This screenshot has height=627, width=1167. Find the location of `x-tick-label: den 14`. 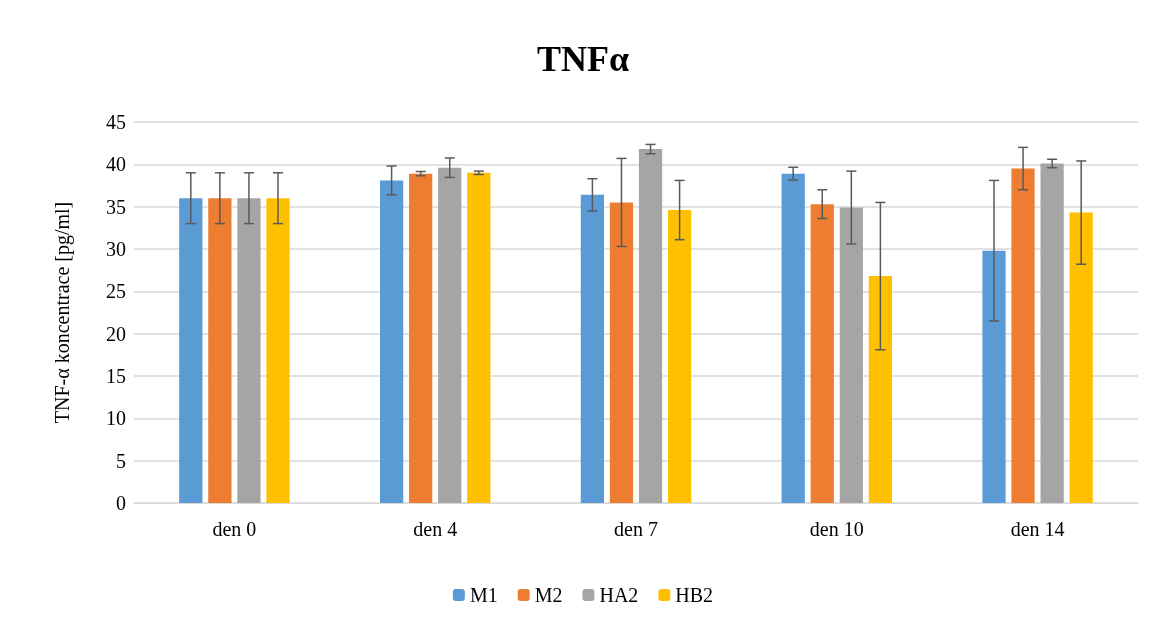

x-tick-label: den 14 is located at coordinates (1037, 529).